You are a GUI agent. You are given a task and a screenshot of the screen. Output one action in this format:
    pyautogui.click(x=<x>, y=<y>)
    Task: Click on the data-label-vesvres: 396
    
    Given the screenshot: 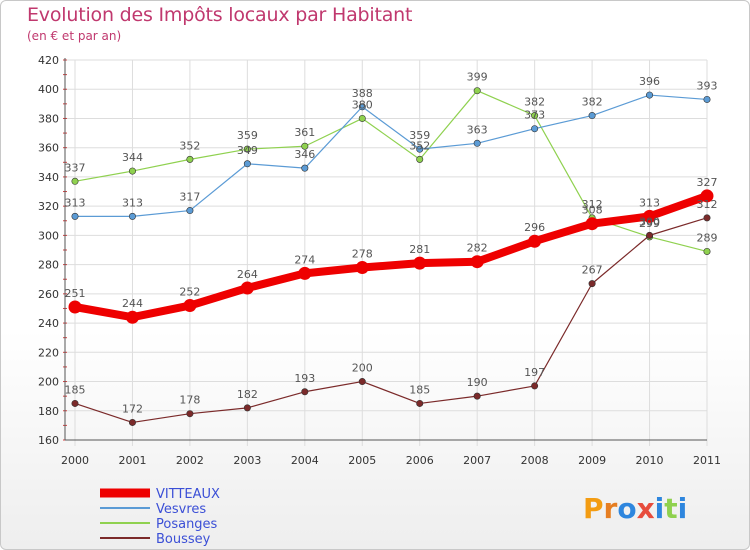 What is the action you would take?
    pyautogui.click(x=649, y=81)
    